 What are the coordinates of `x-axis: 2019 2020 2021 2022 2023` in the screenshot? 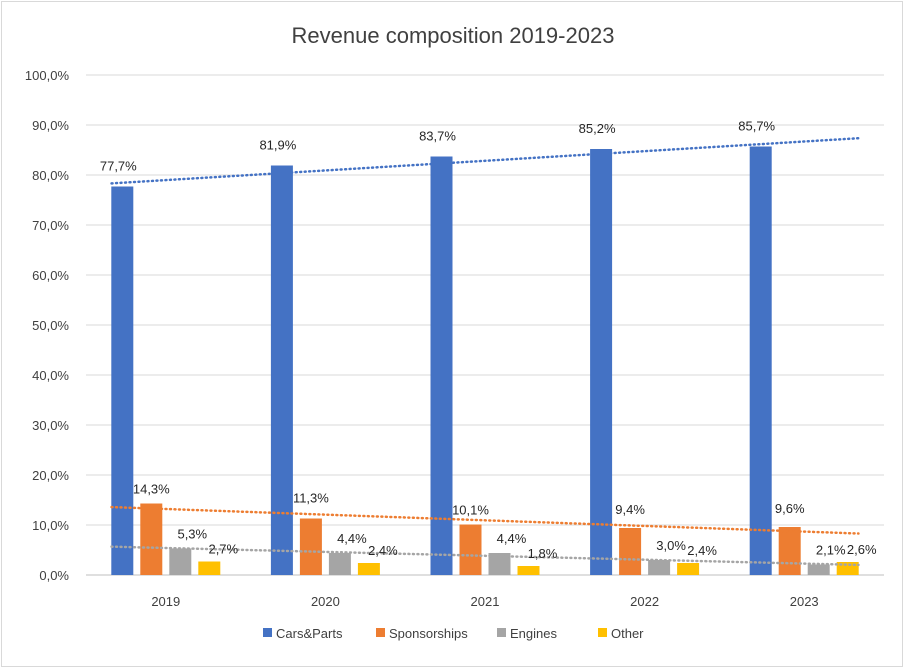 It's located at (484, 601).